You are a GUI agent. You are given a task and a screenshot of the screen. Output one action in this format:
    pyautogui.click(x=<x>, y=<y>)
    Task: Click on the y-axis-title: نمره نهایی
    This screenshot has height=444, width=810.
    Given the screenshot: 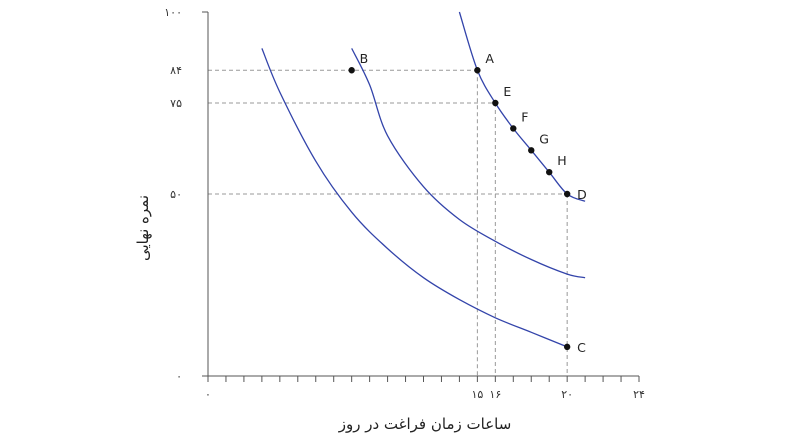 What is the action you would take?
    pyautogui.click(x=143, y=228)
    